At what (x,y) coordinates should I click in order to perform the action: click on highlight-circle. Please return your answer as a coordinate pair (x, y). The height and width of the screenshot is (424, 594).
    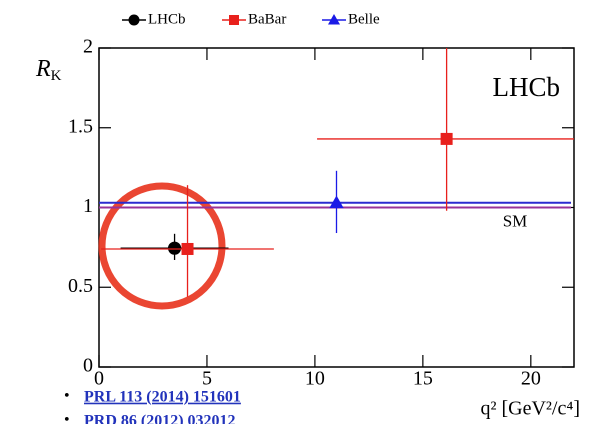
    Looking at the image, I should click on (162, 246).